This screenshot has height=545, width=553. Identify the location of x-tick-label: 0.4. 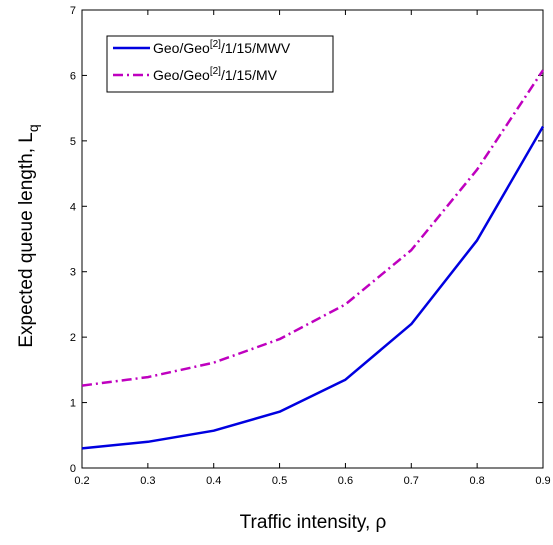
(213, 481).